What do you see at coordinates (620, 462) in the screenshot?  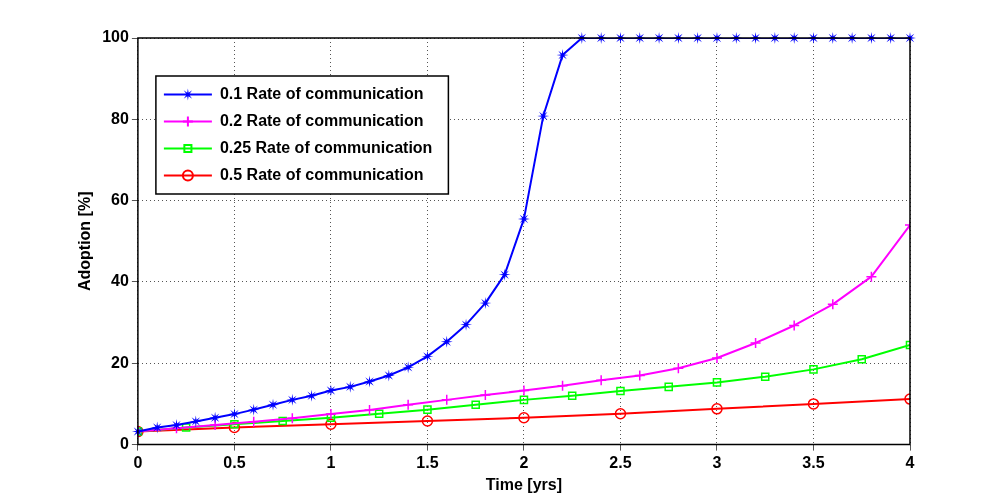 I see `x-tick-label: 2.5` at bounding box center [620, 462].